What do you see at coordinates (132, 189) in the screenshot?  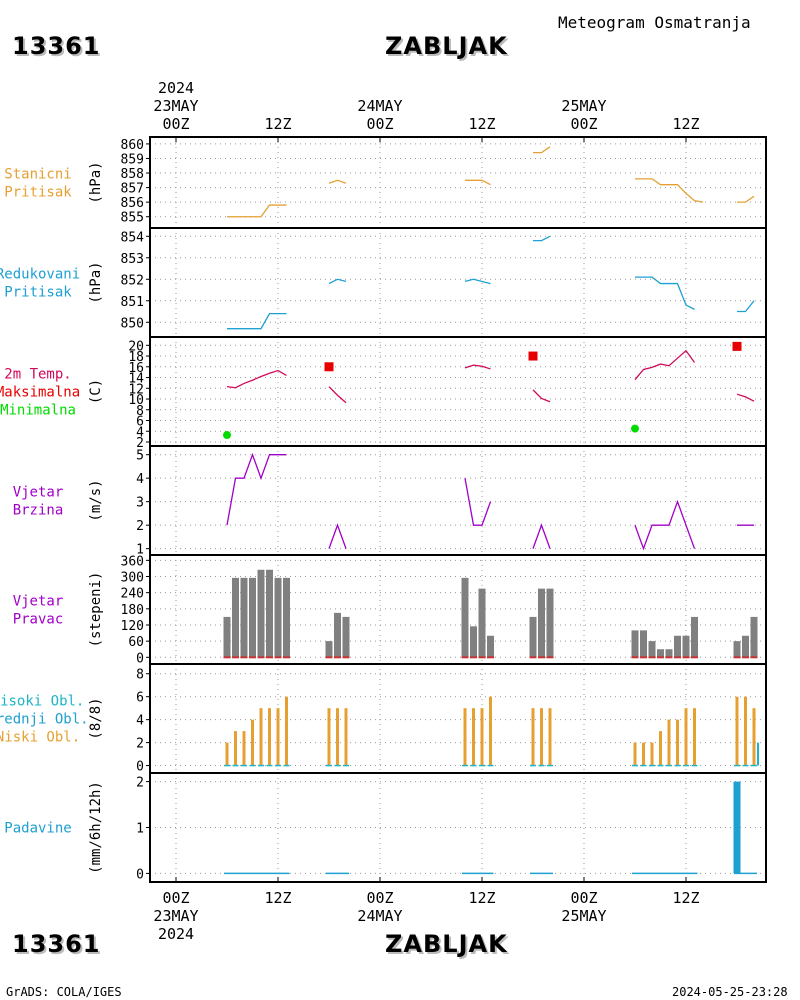 I see `ytick-label: 857` at bounding box center [132, 189].